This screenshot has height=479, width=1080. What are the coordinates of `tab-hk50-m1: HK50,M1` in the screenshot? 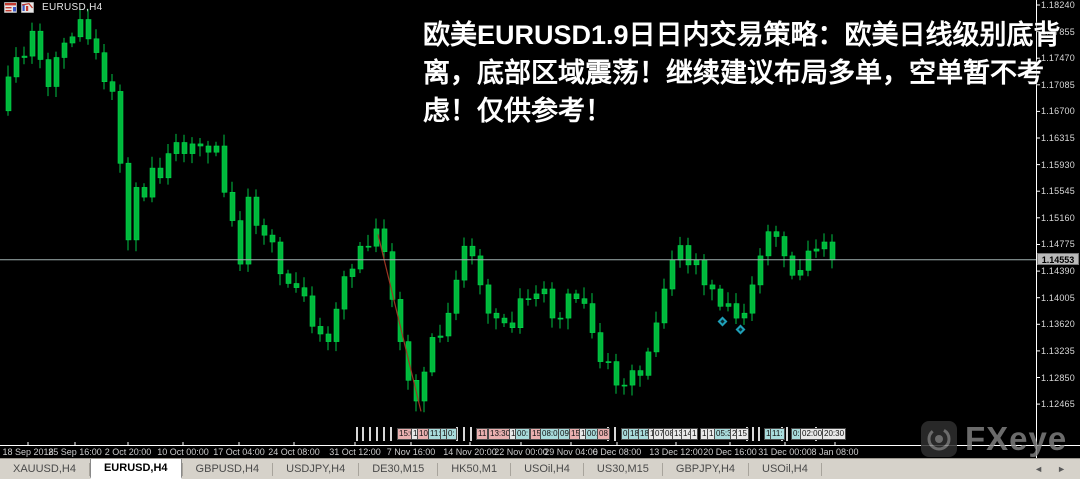 It's located at (474, 469).